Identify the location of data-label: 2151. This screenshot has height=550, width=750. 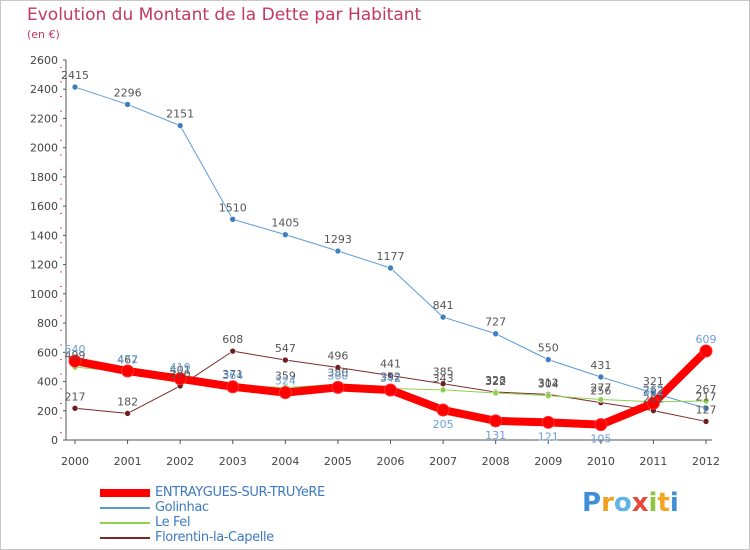
(180, 114).